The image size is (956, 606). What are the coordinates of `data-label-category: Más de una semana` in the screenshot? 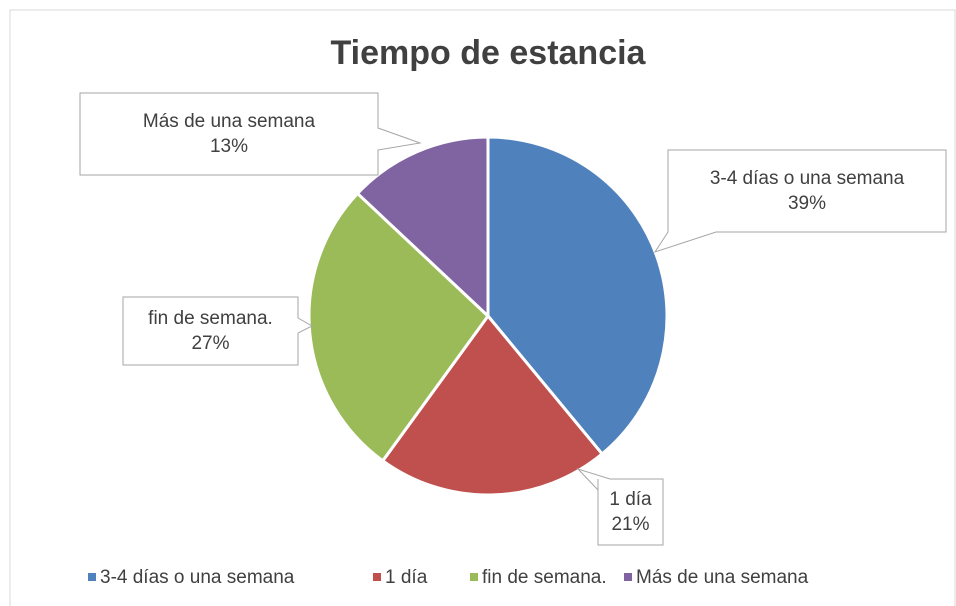 It's located at (229, 121).